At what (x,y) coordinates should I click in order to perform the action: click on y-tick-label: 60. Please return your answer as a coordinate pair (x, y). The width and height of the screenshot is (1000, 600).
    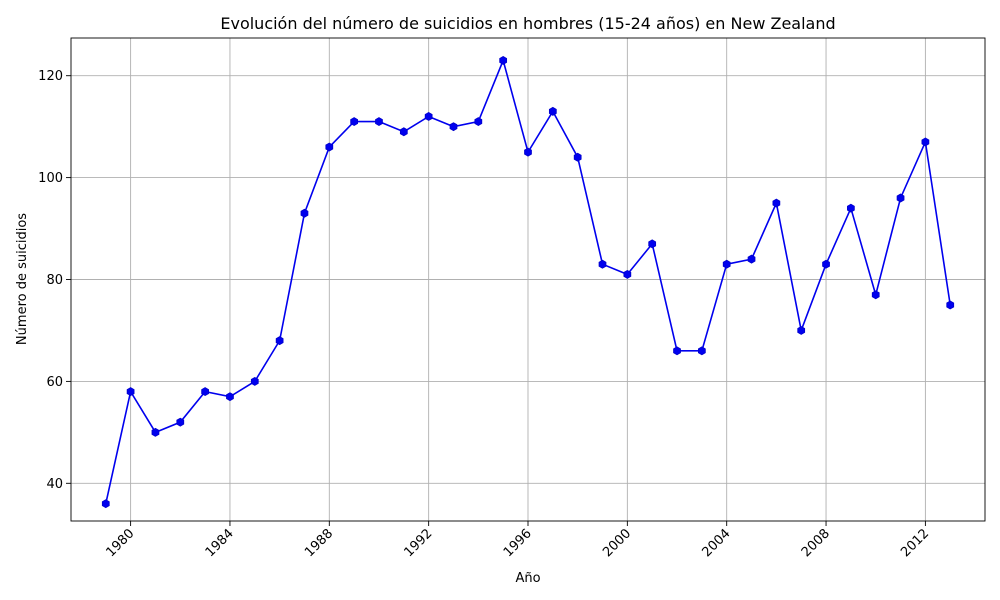
    Looking at the image, I should click on (54, 382).